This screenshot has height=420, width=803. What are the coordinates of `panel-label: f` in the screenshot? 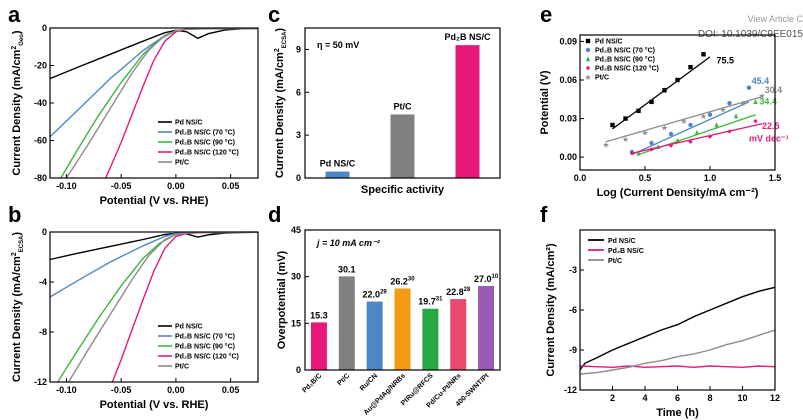 It's located at (544, 214).